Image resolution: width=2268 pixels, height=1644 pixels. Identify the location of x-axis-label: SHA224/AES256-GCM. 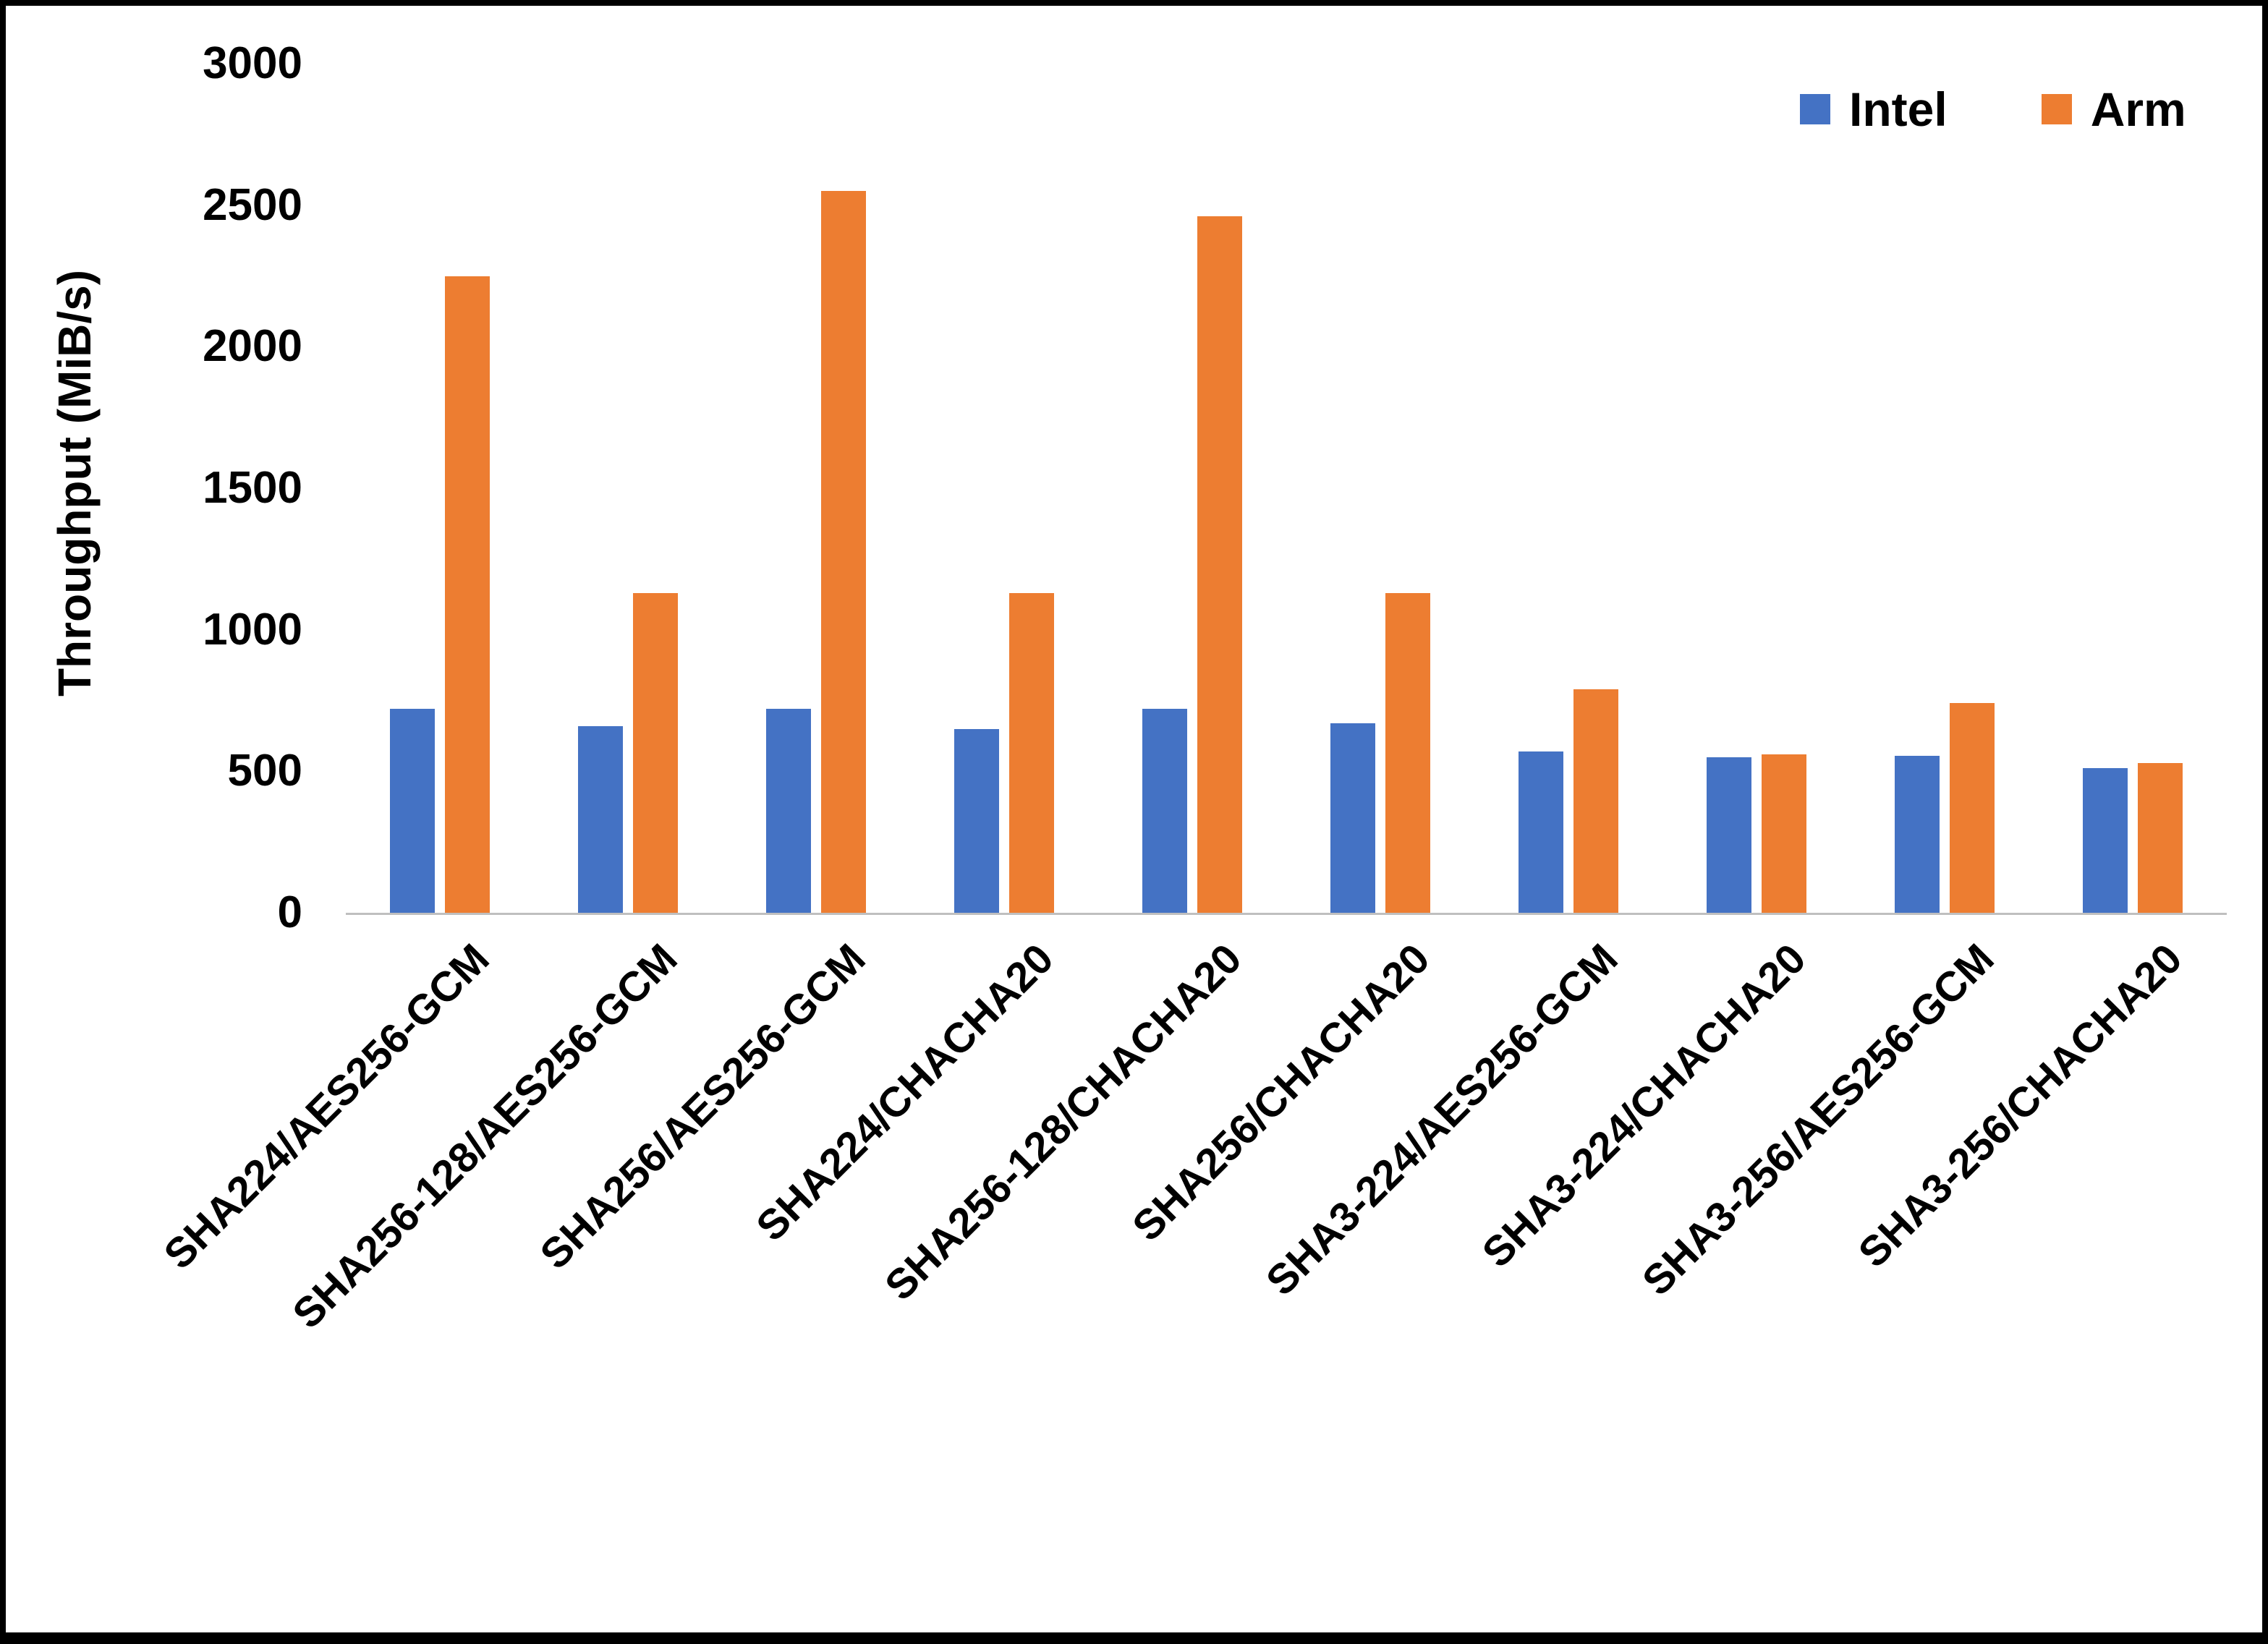
(326, 1106).